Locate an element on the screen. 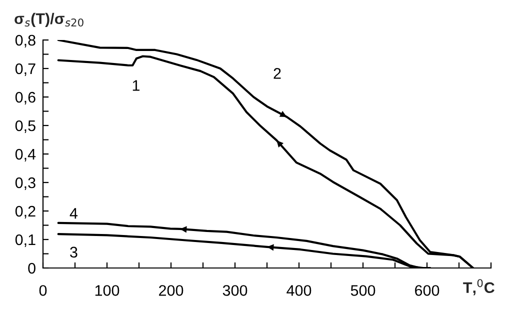 The image size is (512, 309). series-label: 3 is located at coordinates (74, 252).